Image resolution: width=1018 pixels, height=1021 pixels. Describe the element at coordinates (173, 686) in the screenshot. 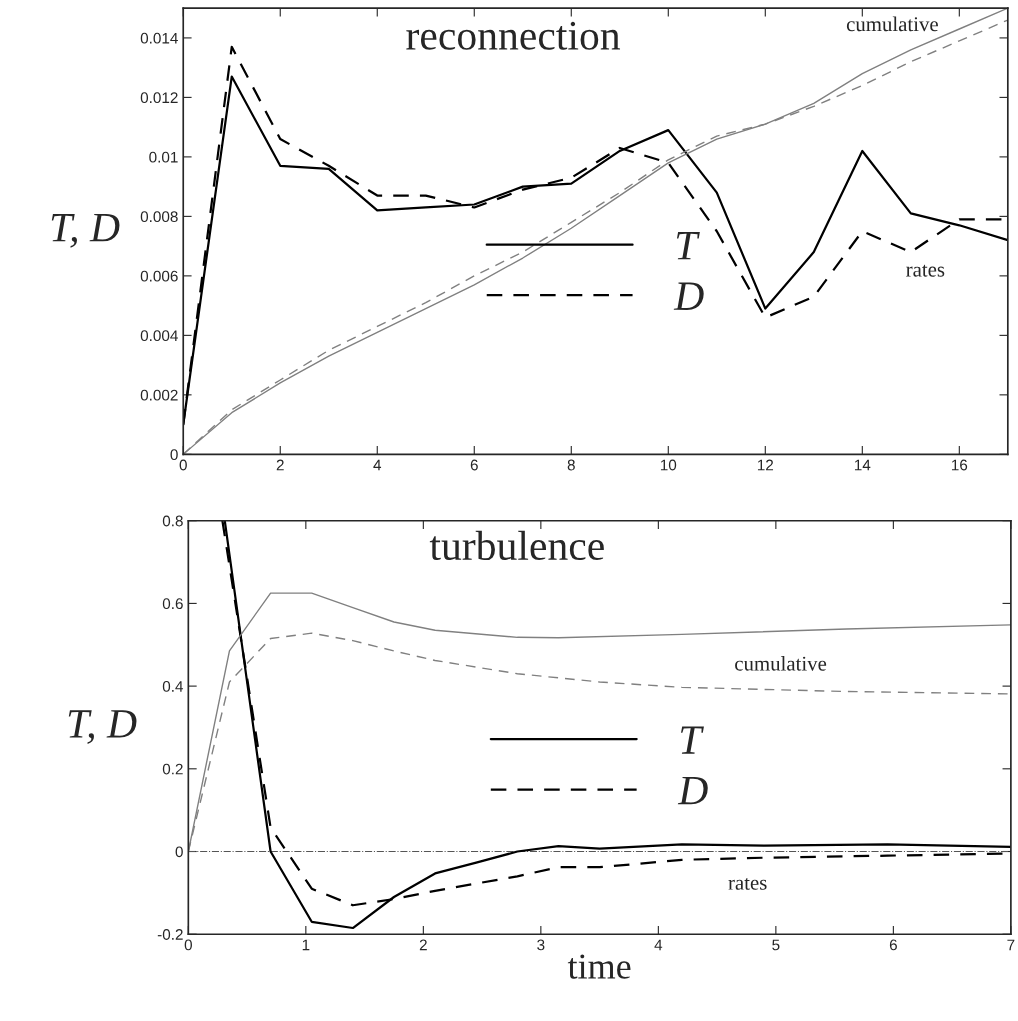

I see `y-tick-label: 0.4` at that location.